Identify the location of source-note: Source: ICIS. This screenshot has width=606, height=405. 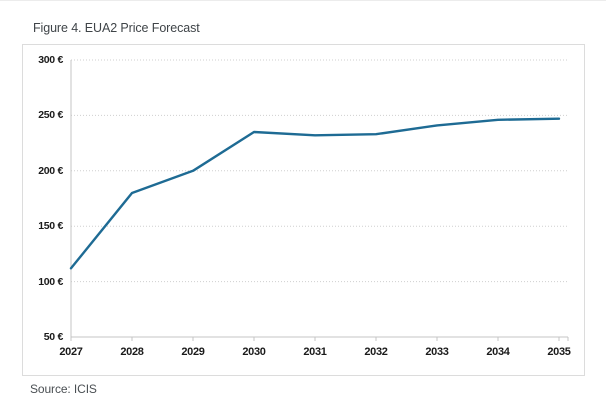
(63, 389).